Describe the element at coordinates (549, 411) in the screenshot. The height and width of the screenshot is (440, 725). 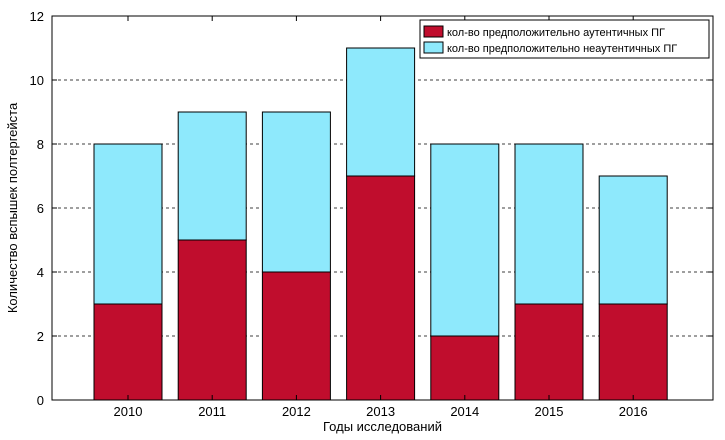
I see `x-tick-label: 2015` at that location.